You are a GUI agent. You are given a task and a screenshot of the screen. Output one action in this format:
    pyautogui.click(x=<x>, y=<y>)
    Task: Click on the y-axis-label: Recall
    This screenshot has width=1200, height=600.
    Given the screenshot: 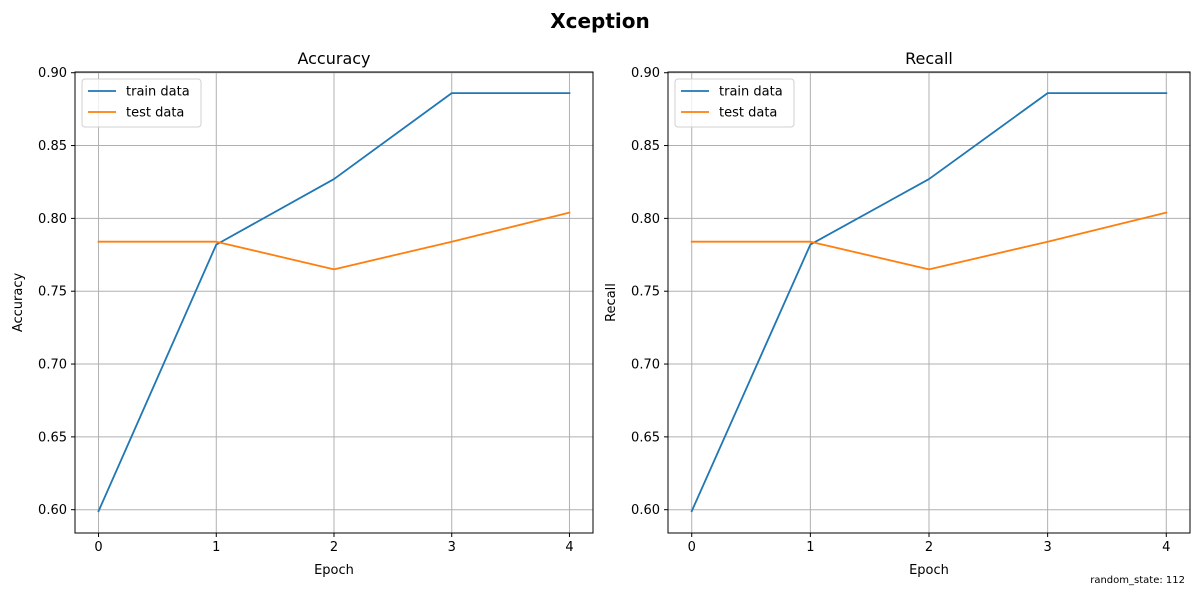 What is the action you would take?
    pyautogui.click(x=611, y=302)
    